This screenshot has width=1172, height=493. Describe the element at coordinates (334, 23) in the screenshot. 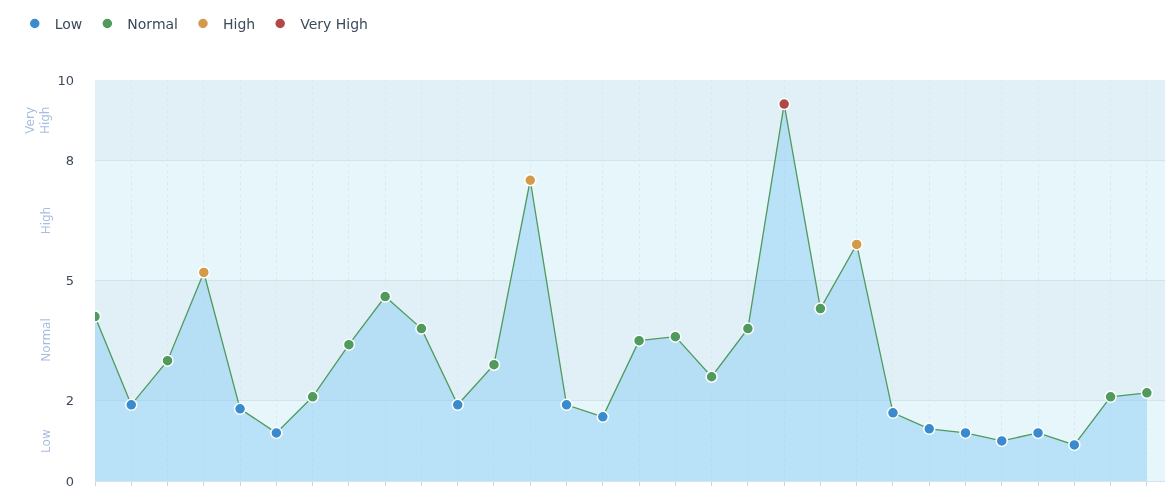

I see `legend-label: Very High` at that location.